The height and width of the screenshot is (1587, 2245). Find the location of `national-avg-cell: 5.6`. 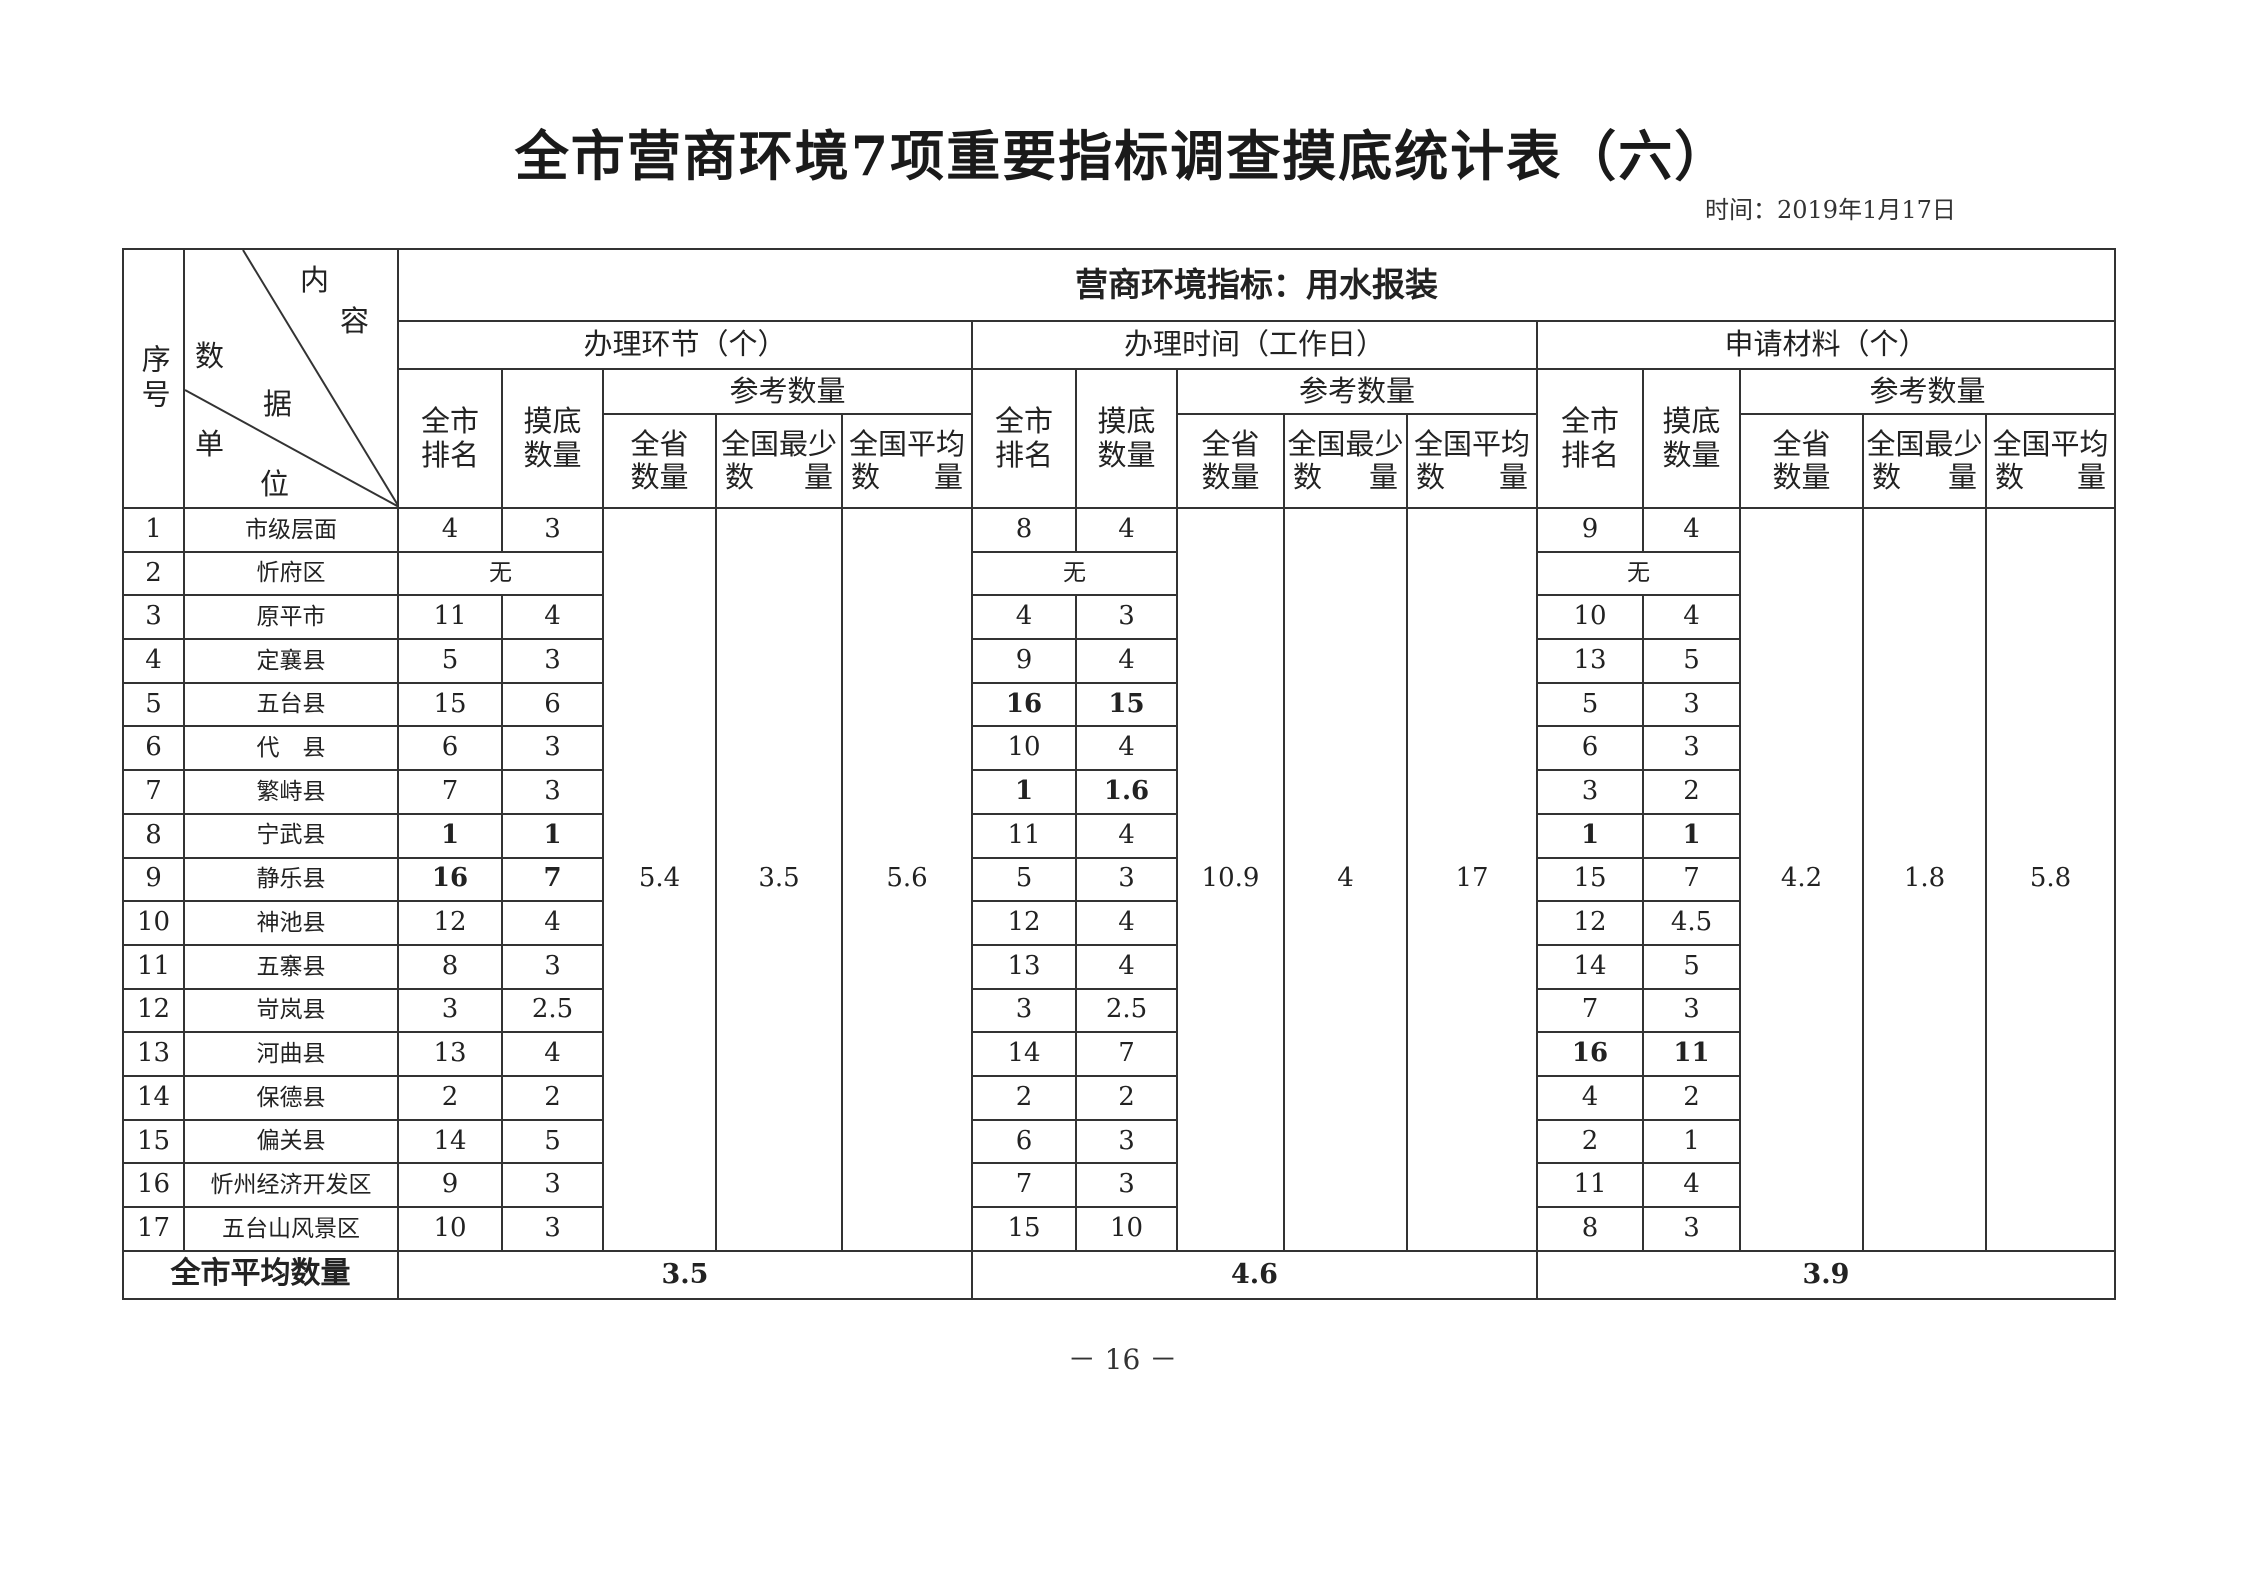

national-avg-cell: 5.6 is located at coordinates (907, 879).